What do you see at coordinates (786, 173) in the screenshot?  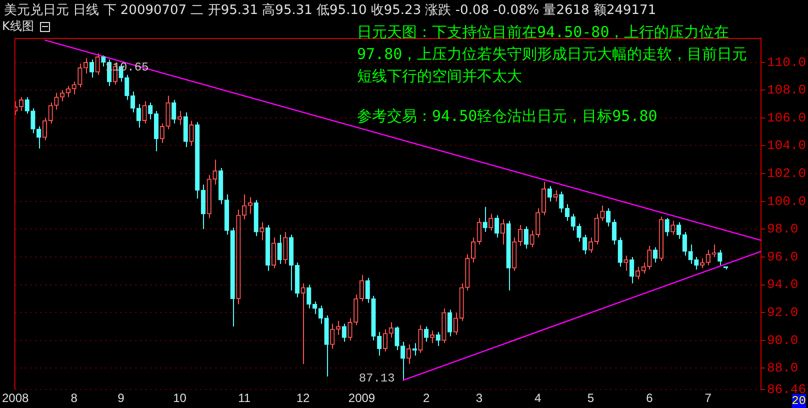 I see `y-tick-label: 102.0` at bounding box center [786, 173].